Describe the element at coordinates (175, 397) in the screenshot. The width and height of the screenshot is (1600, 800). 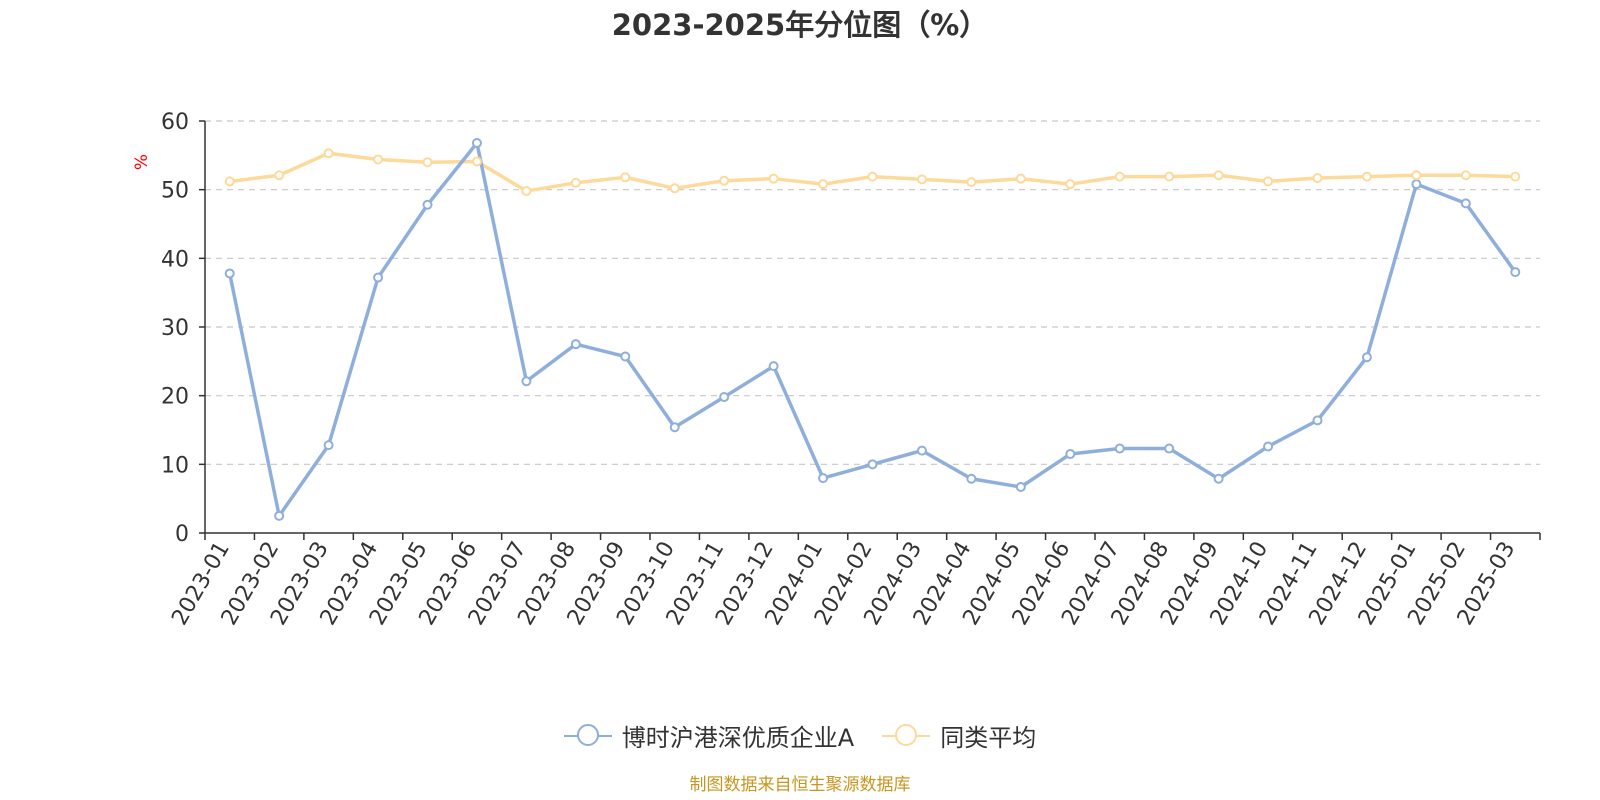
I see `y-tick-label: 20` at that location.